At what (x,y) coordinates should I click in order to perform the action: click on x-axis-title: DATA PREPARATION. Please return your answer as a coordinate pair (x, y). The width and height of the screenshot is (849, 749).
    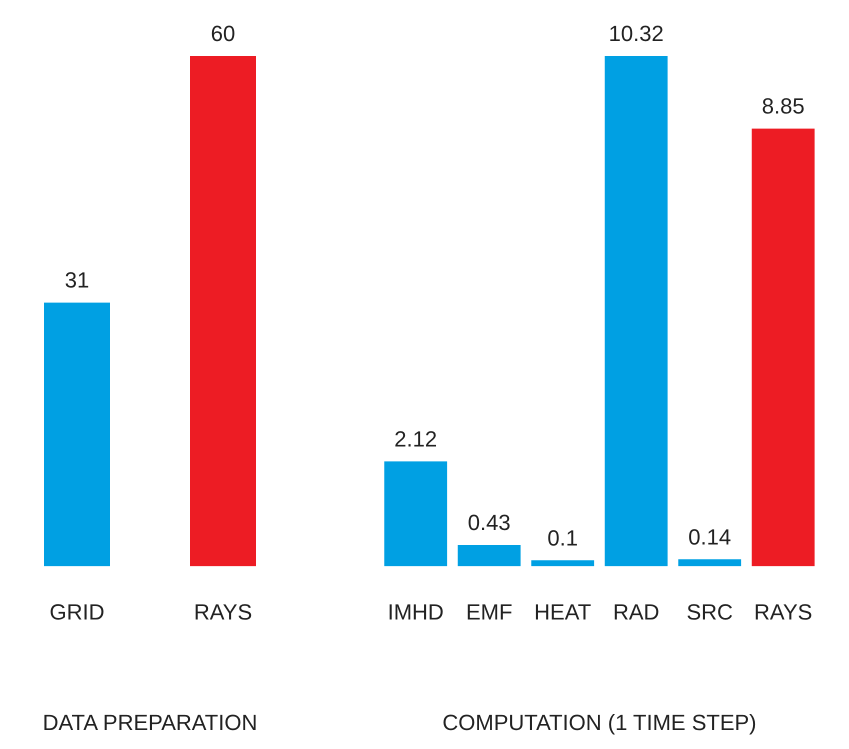
    Looking at the image, I should click on (150, 722).